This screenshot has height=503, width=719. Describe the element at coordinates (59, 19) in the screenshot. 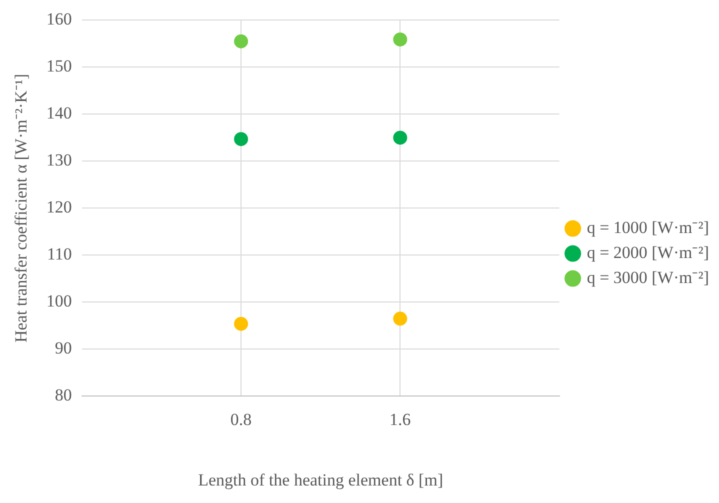

I see `y-tick-label: 160` at that location.